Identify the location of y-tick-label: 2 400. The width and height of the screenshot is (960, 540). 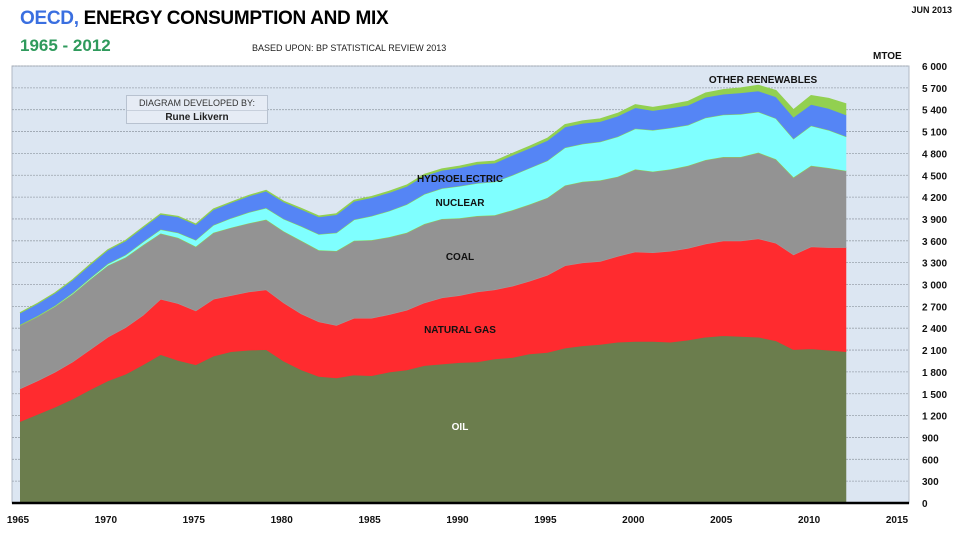
(934, 329).